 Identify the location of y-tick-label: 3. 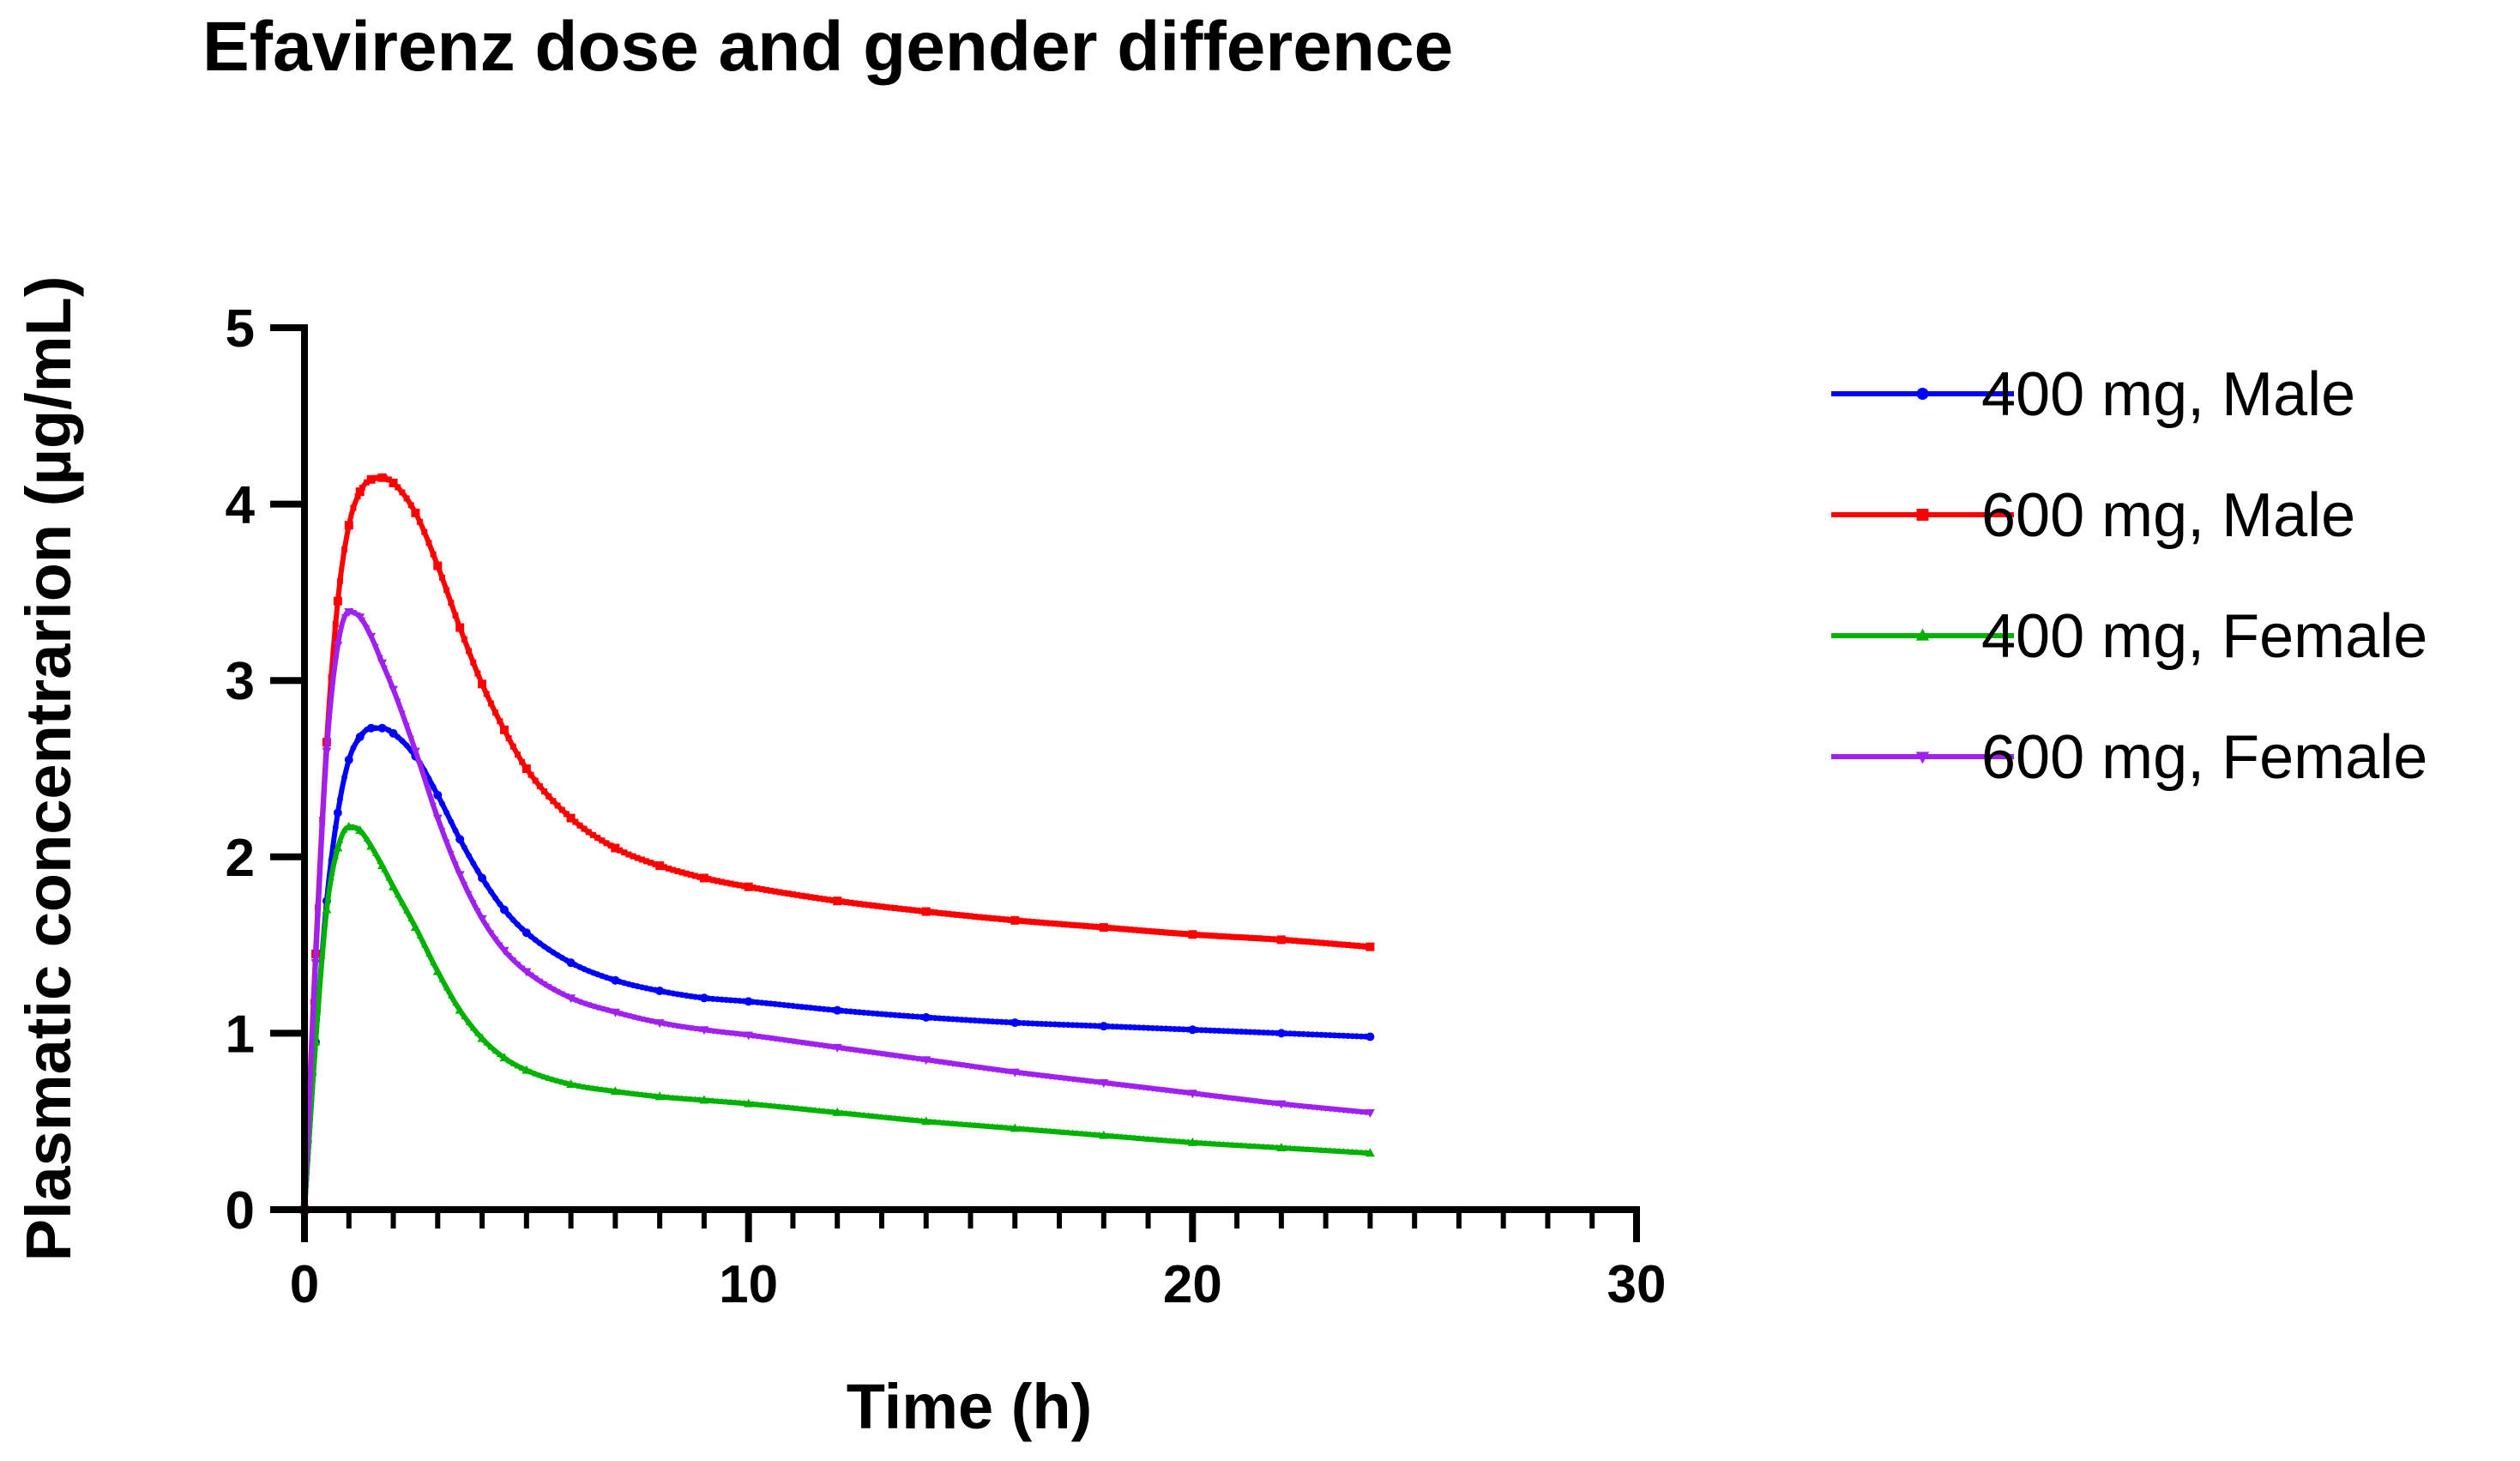
(240, 681).